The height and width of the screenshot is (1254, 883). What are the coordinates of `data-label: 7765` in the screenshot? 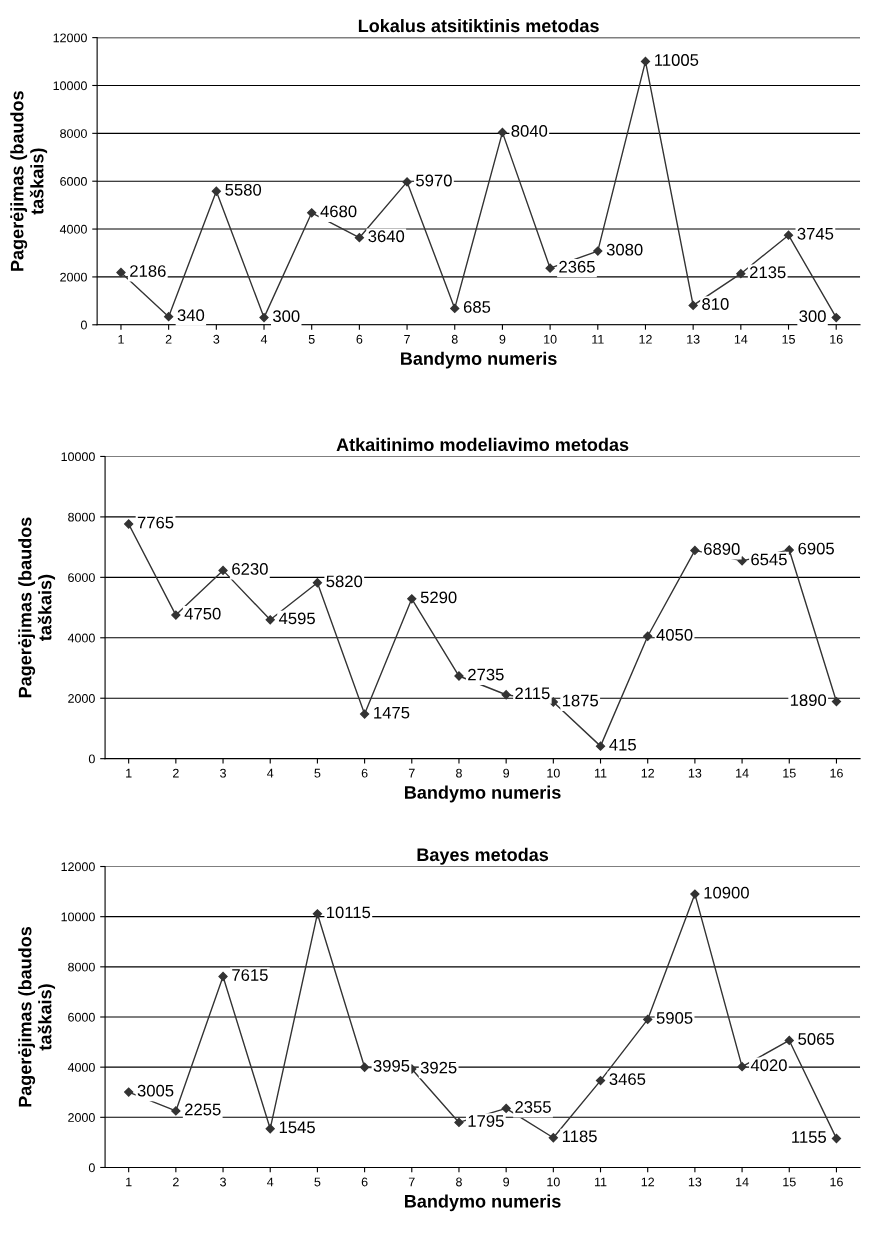 It's located at (155, 522).